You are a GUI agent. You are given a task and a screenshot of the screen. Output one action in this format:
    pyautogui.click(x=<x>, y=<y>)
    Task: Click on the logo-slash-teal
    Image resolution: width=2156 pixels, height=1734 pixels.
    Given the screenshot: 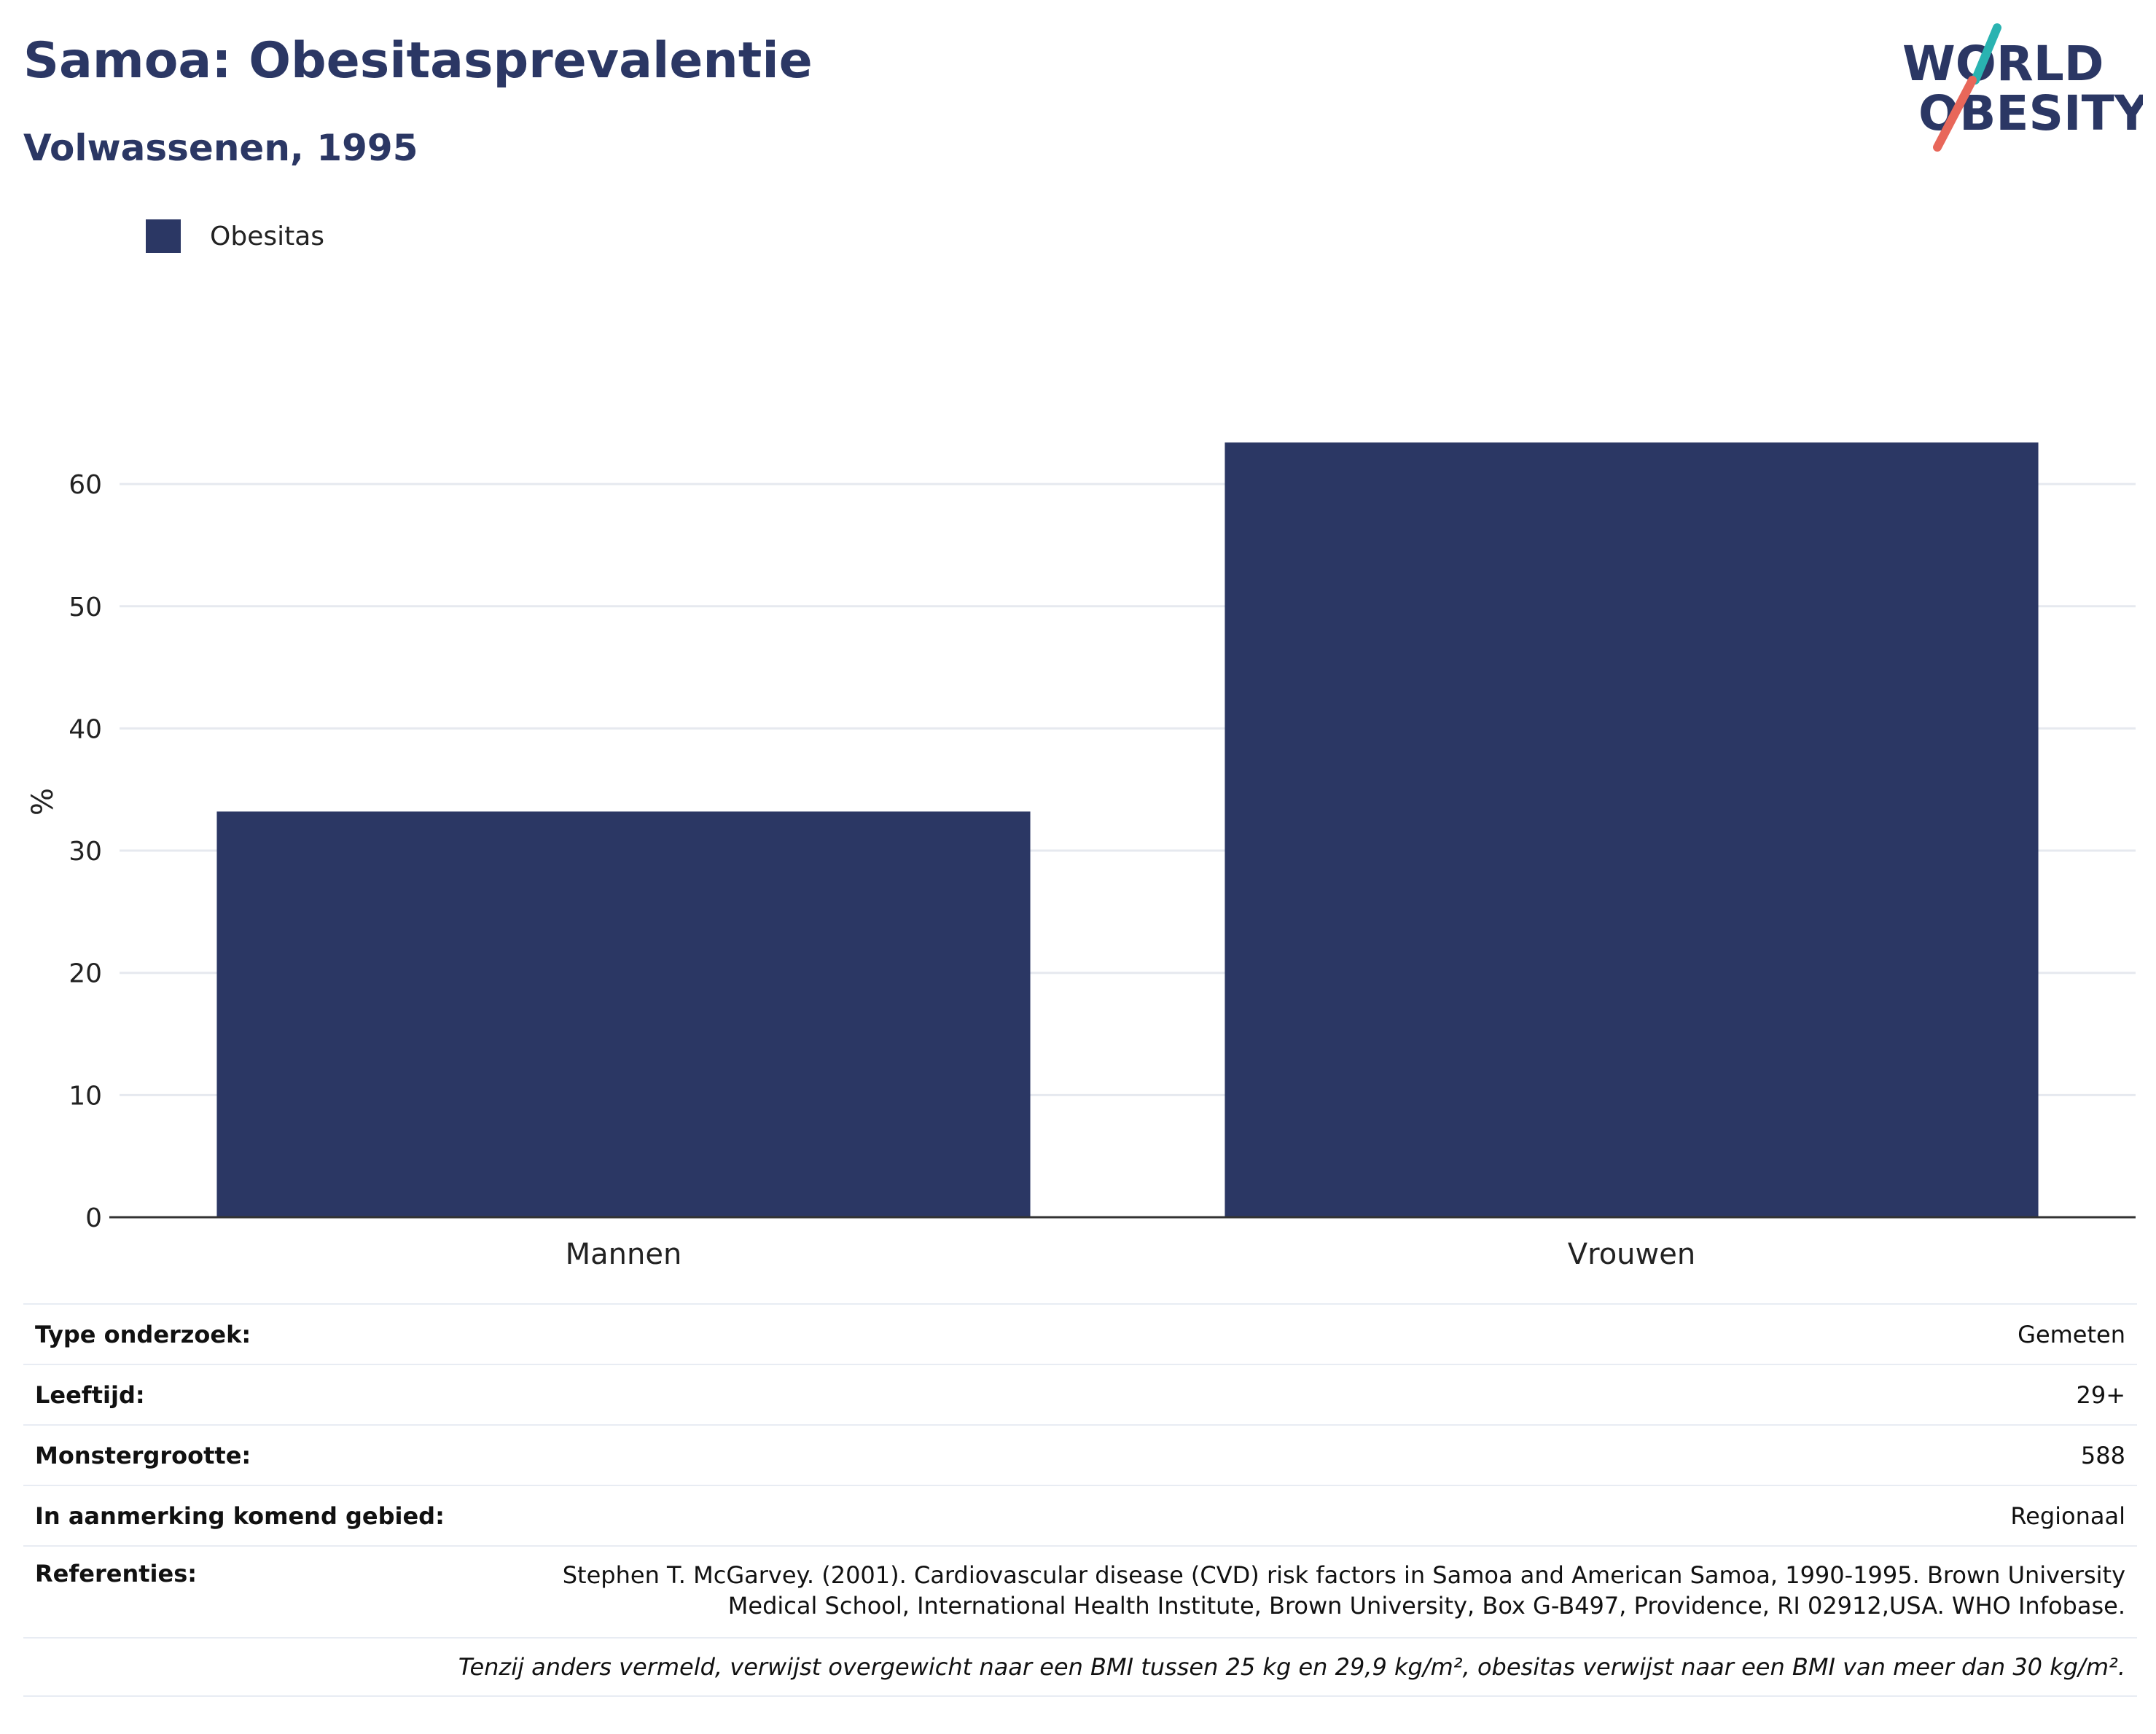 What is the action you would take?
    pyautogui.click(x=1986, y=54)
    